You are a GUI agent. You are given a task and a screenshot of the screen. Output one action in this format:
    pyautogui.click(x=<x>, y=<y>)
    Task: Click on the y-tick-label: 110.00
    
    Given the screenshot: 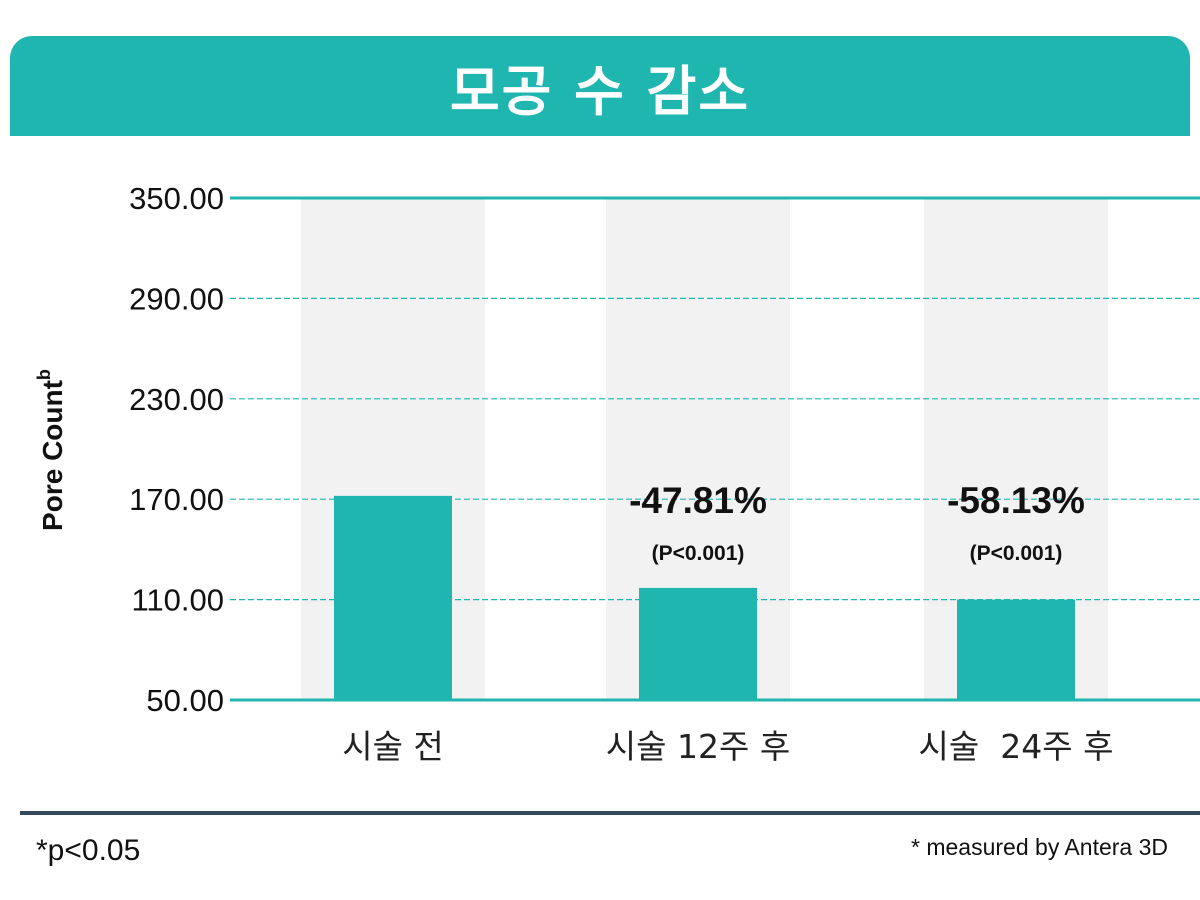 What is the action you would take?
    pyautogui.click(x=177, y=600)
    